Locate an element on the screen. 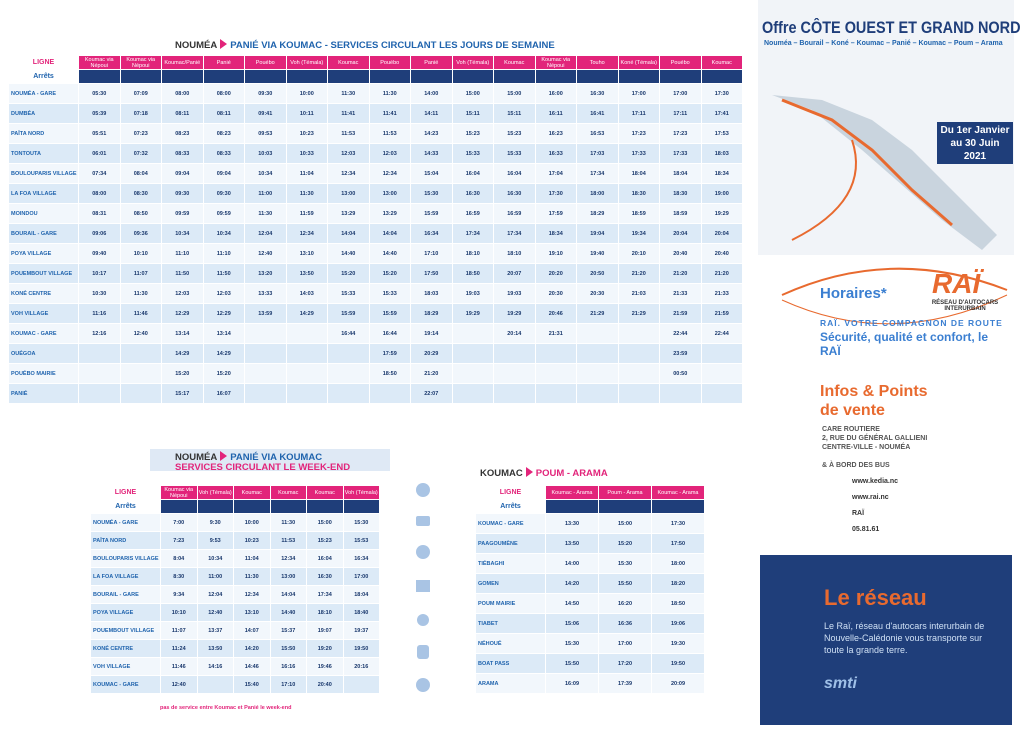 This screenshot has height=731, width=1020. line-name: Koné (Témala) is located at coordinates (638, 62).